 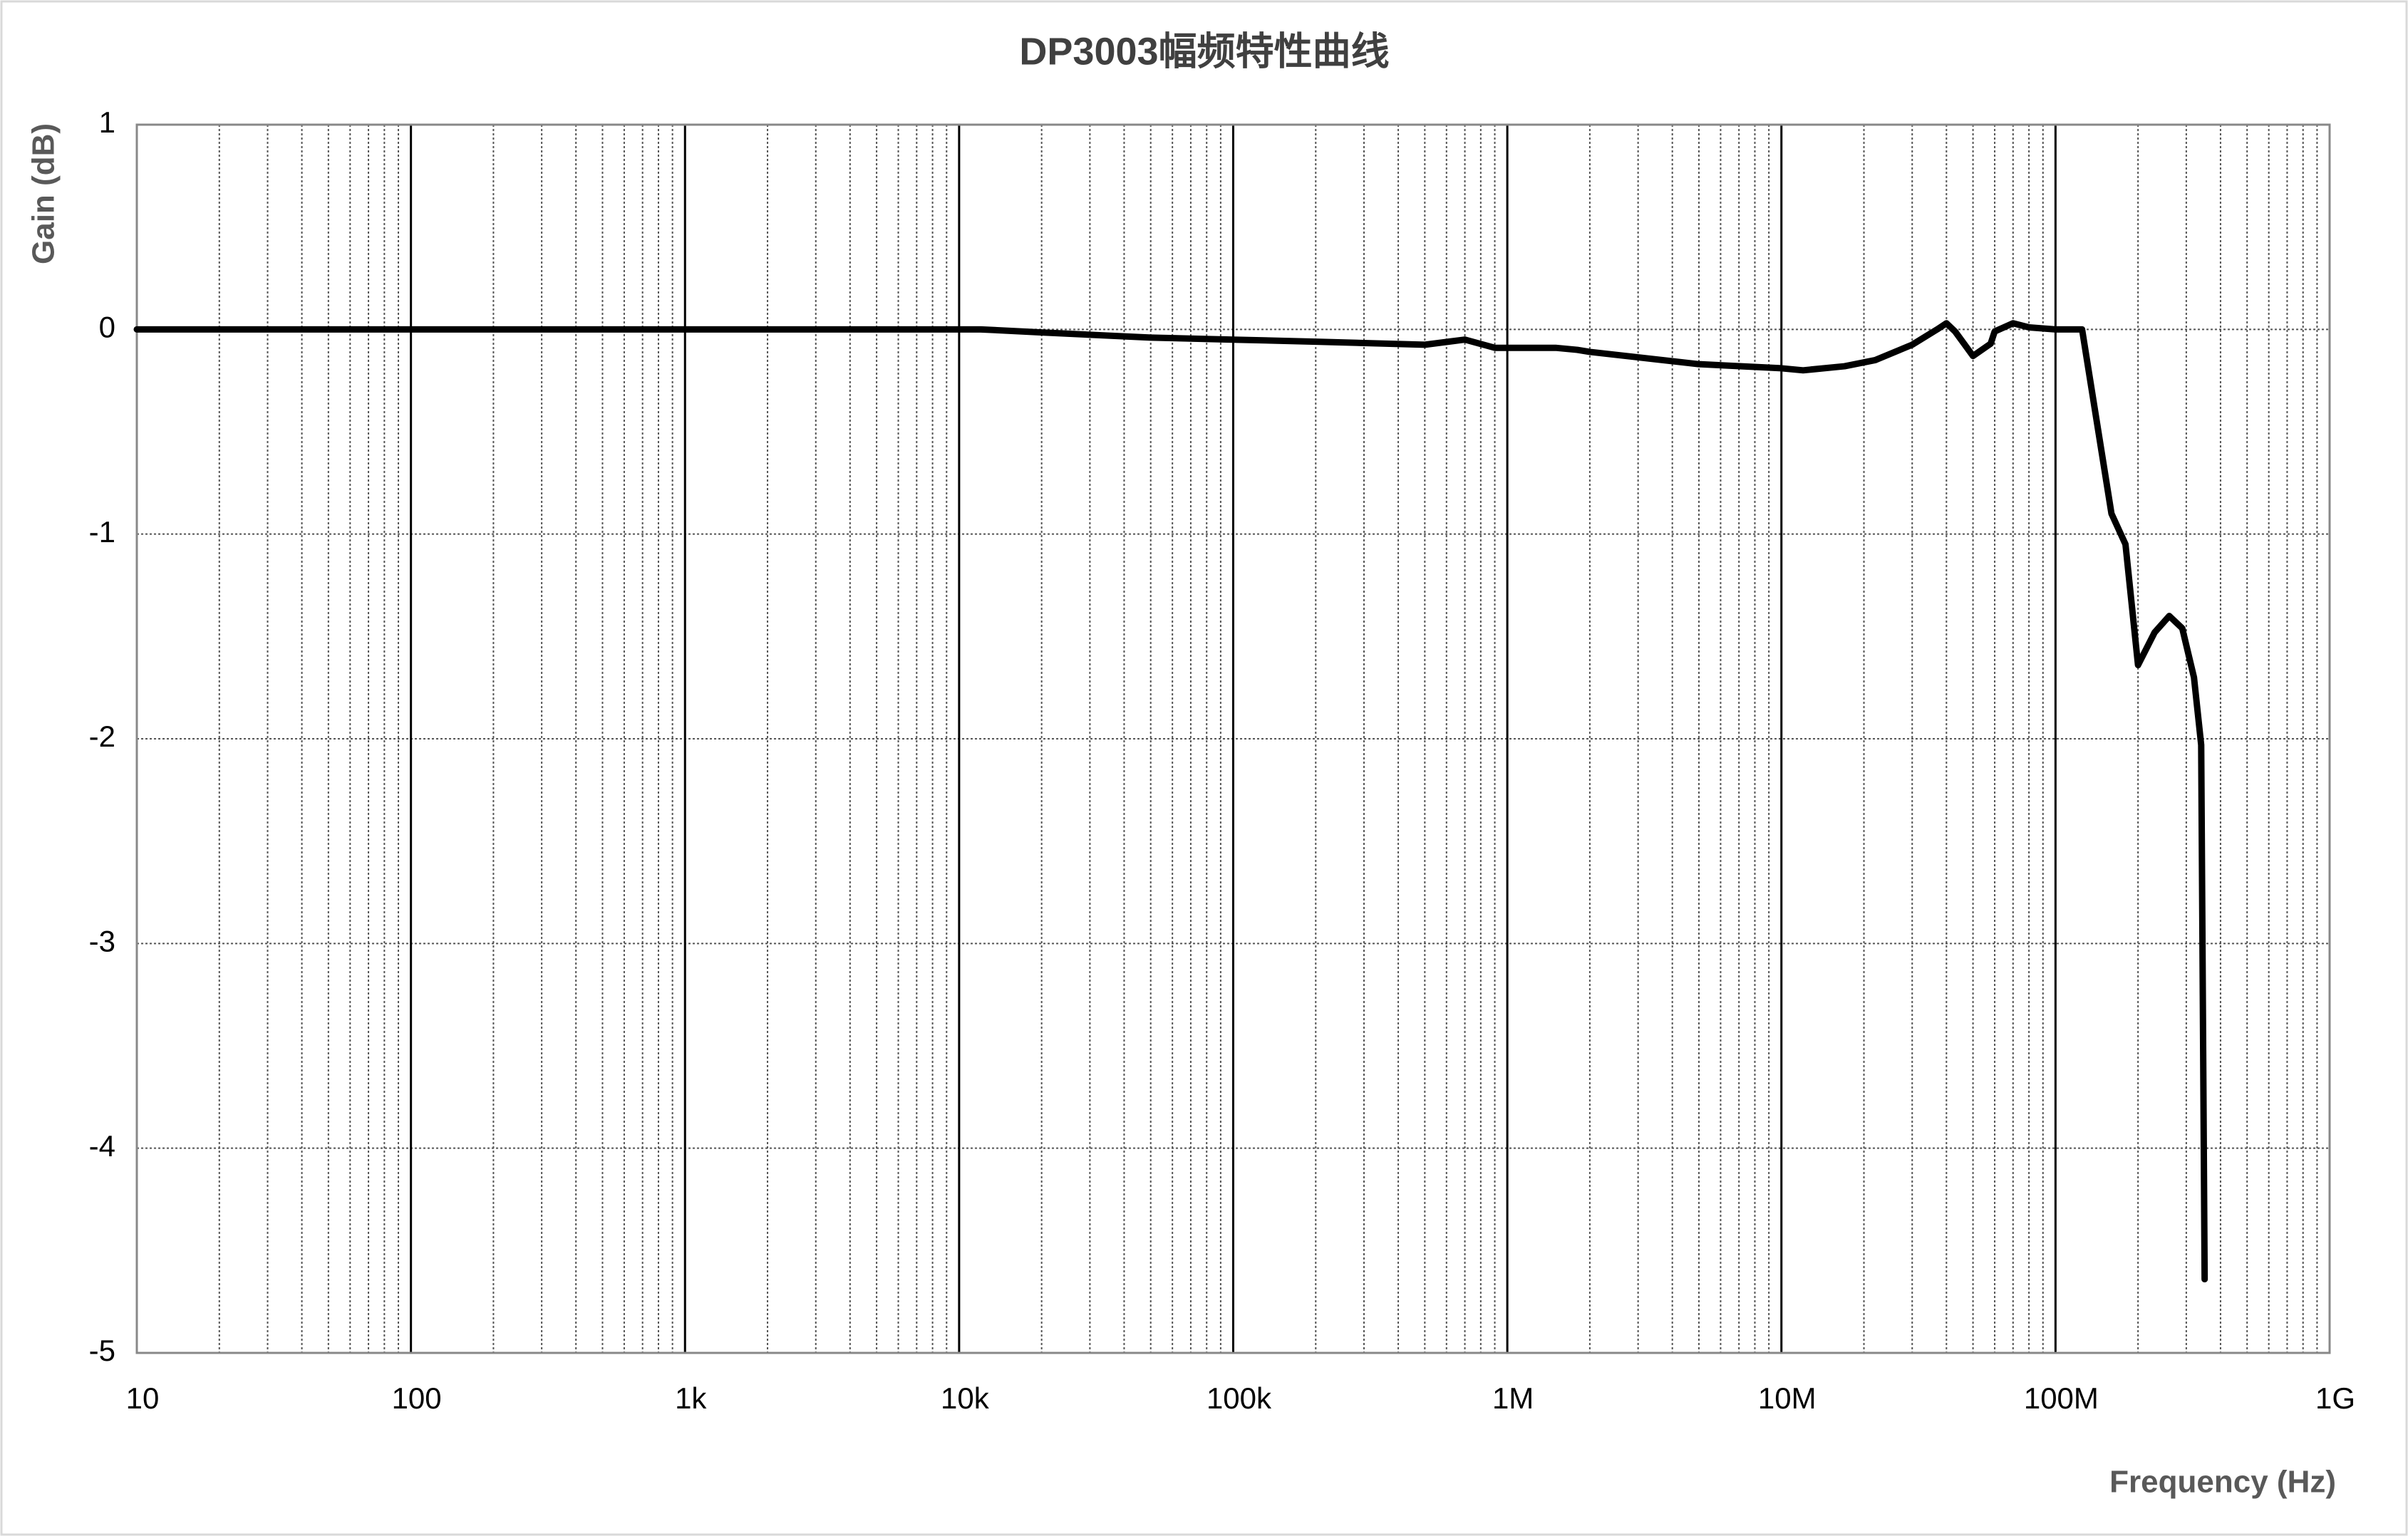 I want to click on x-tick-label: 1G, so click(x=2335, y=1398).